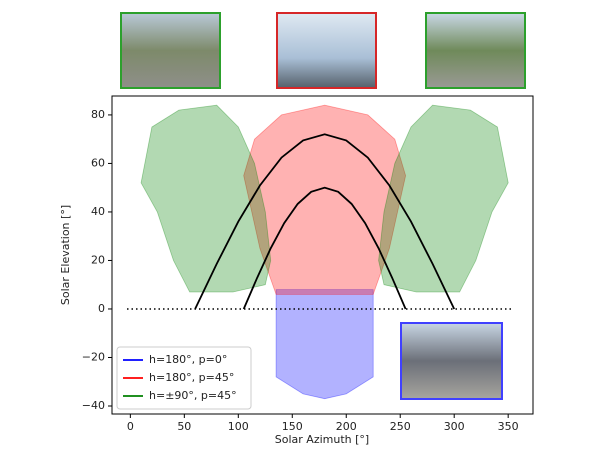 This screenshot has height=470, width=600. I want to click on legend-label: h=180°, p=45°, so click(191, 377).